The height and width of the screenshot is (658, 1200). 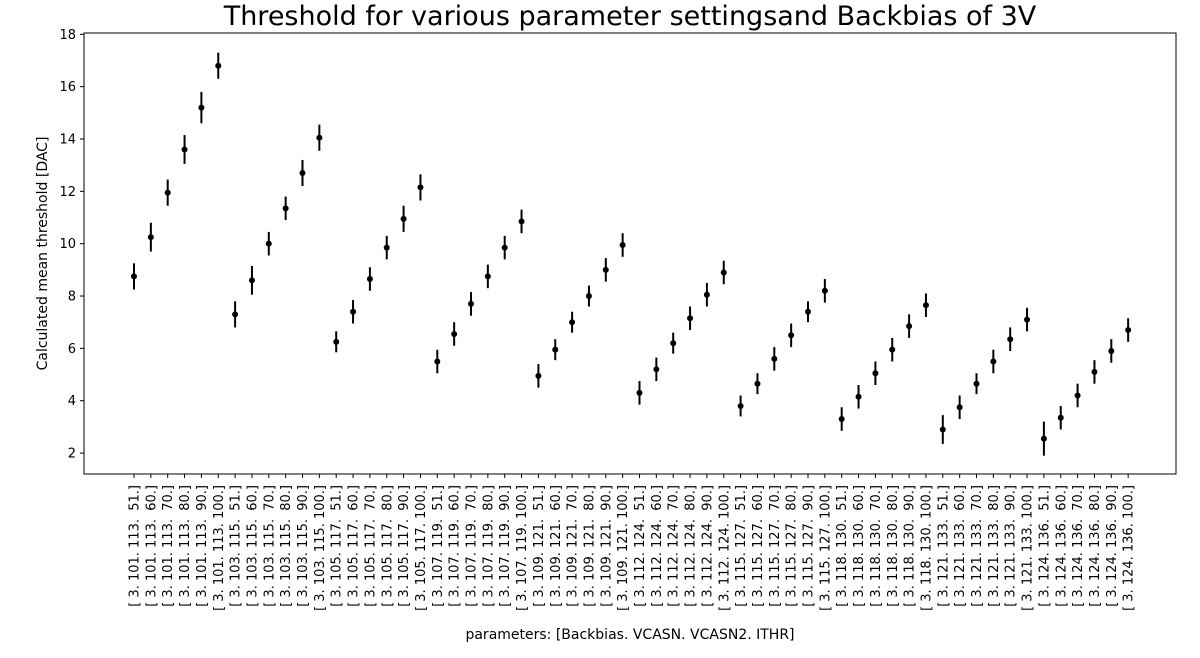 I want to click on x-tick-label: [ 3. 105. 117. 80.], so click(x=387, y=546).